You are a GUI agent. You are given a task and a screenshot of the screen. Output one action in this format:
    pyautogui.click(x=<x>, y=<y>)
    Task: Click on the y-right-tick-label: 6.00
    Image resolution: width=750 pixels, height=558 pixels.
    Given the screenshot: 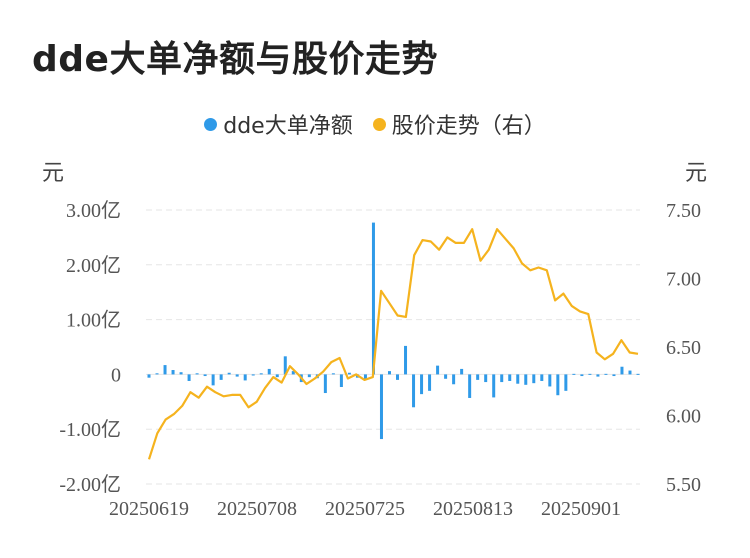 What is the action you would take?
    pyautogui.click(x=683, y=417)
    